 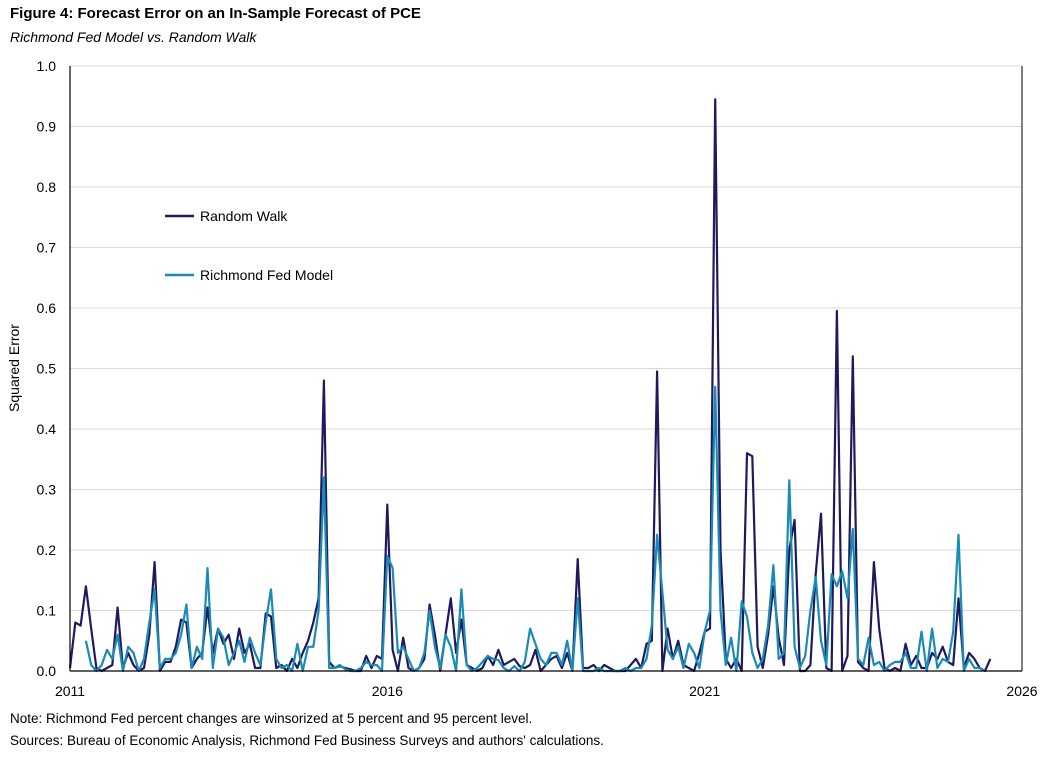 What do you see at coordinates (546, 691) in the screenshot?
I see `x-tick-labels: 2011 2016 2021 2026` at bounding box center [546, 691].